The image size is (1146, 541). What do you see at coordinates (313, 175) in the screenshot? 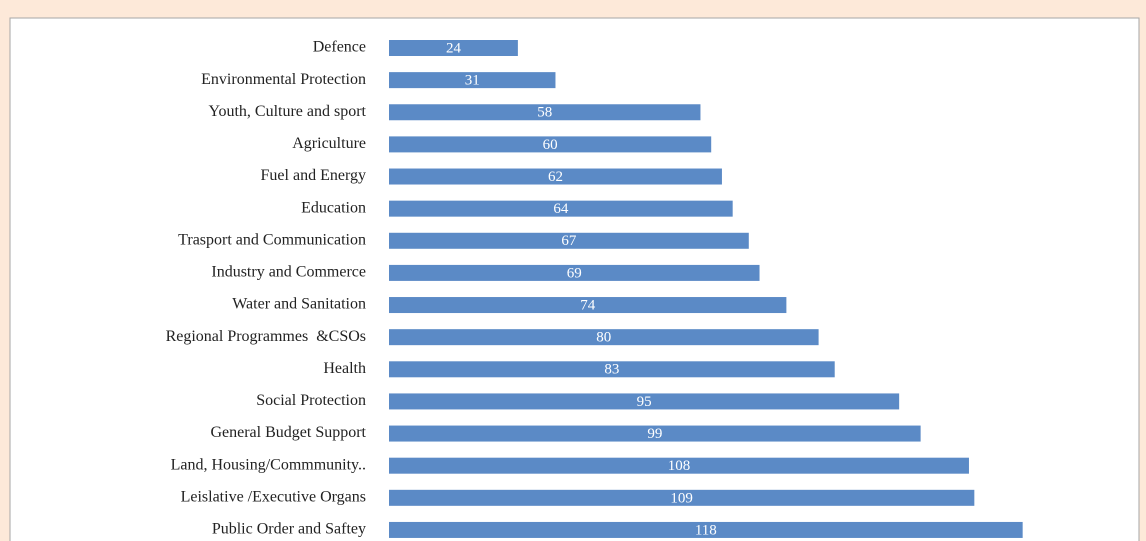
I see `y-tick-label: Fuel and Energy` at bounding box center [313, 175].